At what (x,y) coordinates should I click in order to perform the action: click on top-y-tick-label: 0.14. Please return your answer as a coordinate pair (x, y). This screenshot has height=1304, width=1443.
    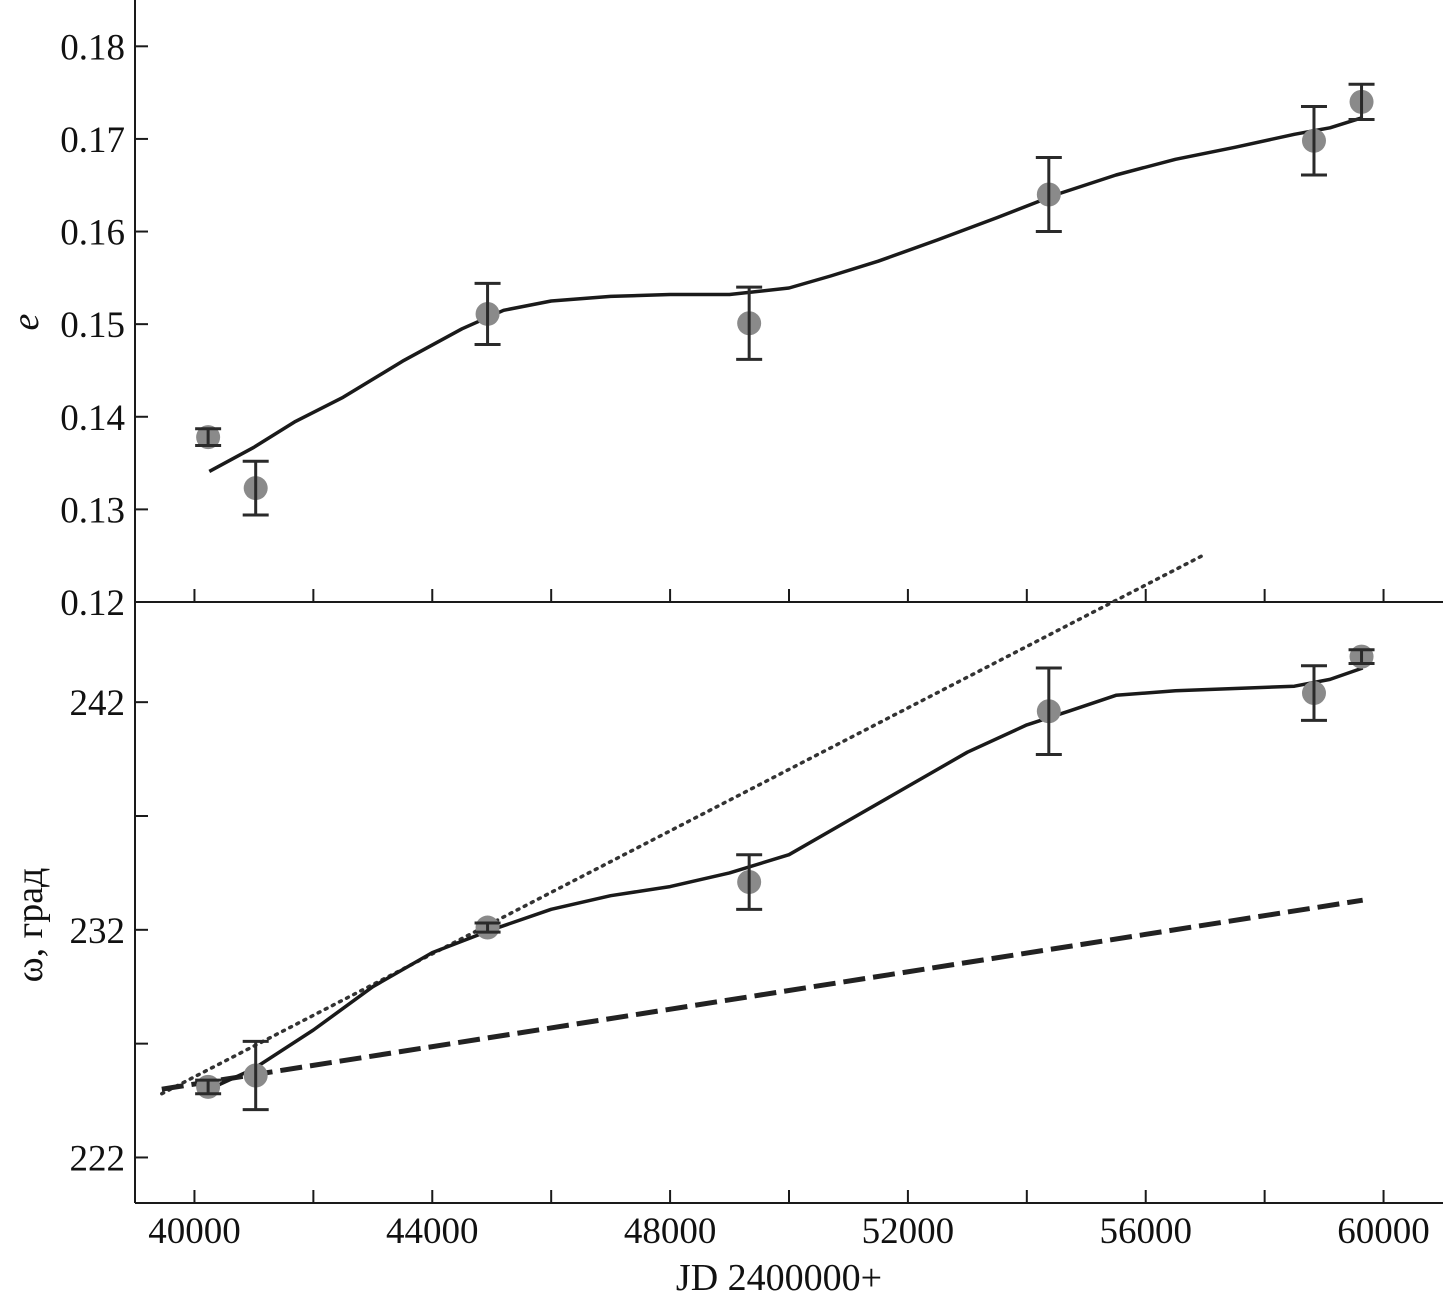
    Looking at the image, I should click on (92, 418).